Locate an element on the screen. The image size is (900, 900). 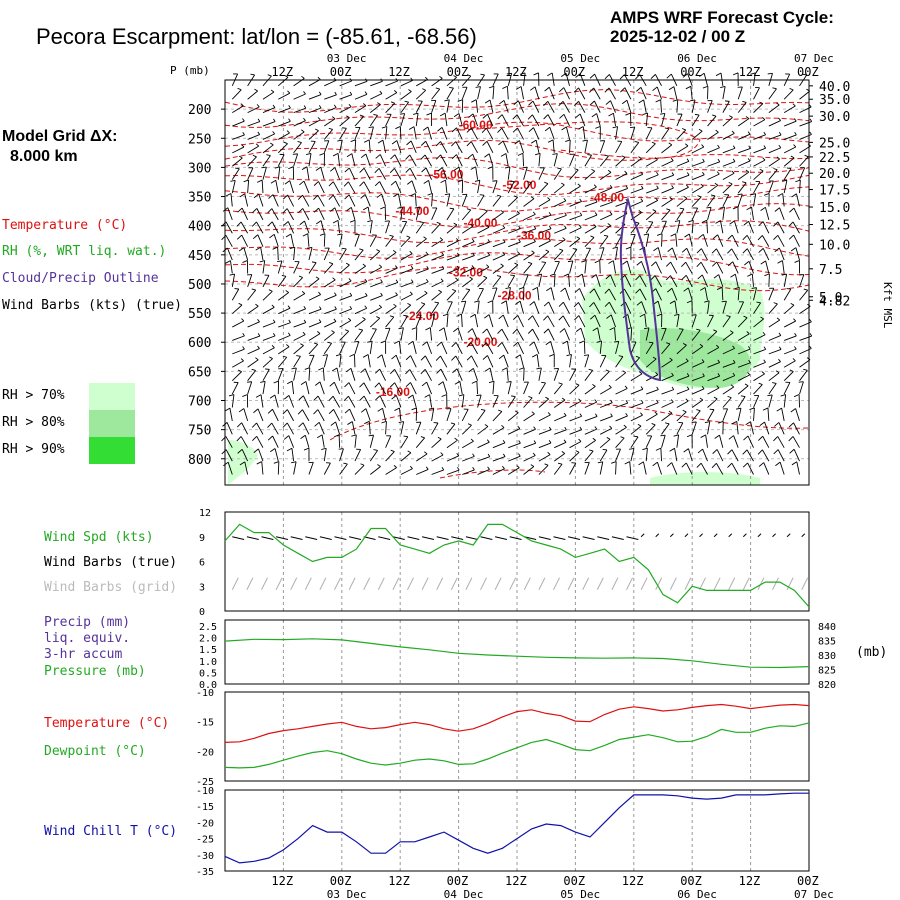
wind-tick-label: 9 is located at coordinates (202, 538).